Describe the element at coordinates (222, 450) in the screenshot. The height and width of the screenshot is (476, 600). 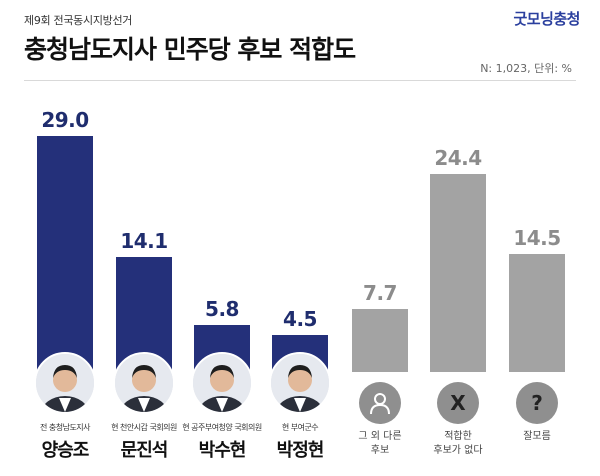
I see `candidate-name: 박수현` at that location.